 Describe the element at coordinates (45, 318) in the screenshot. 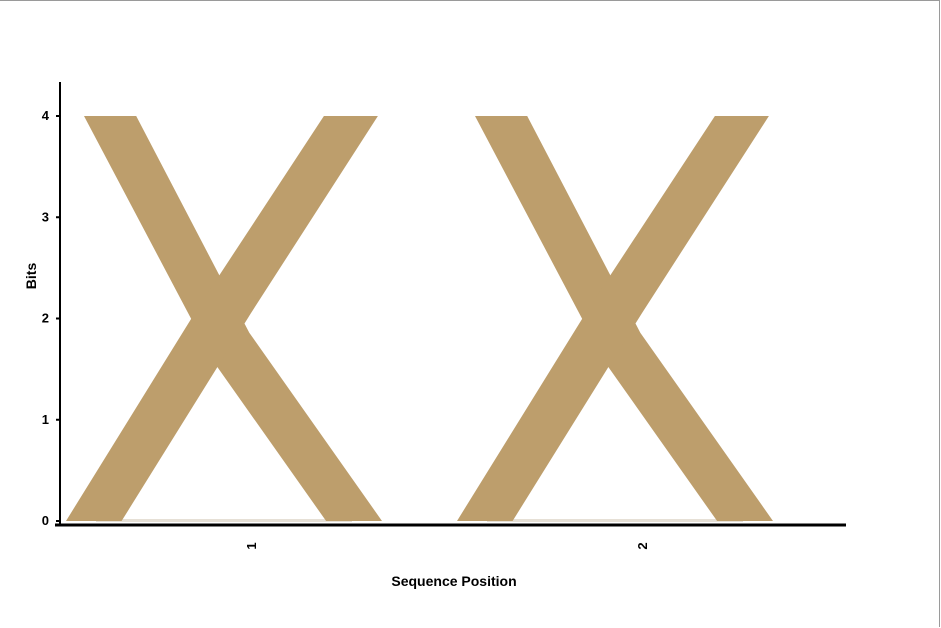

I see `y-tick-label: 2` at that location.